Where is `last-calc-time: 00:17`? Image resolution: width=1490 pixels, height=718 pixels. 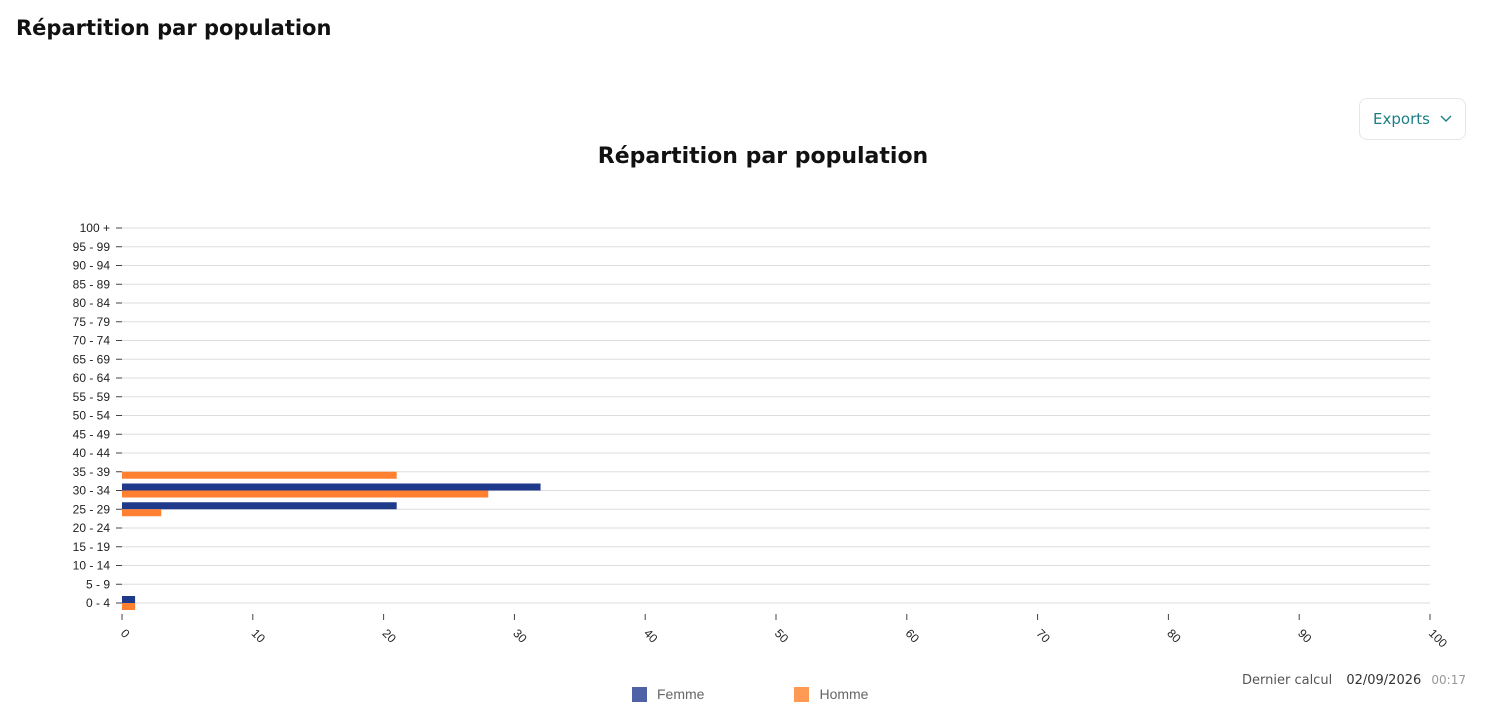 last-calc-time: 00:17 is located at coordinates (1448, 680).